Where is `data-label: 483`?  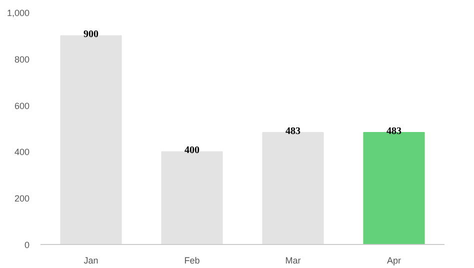 data-label: 483 is located at coordinates (293, 131).